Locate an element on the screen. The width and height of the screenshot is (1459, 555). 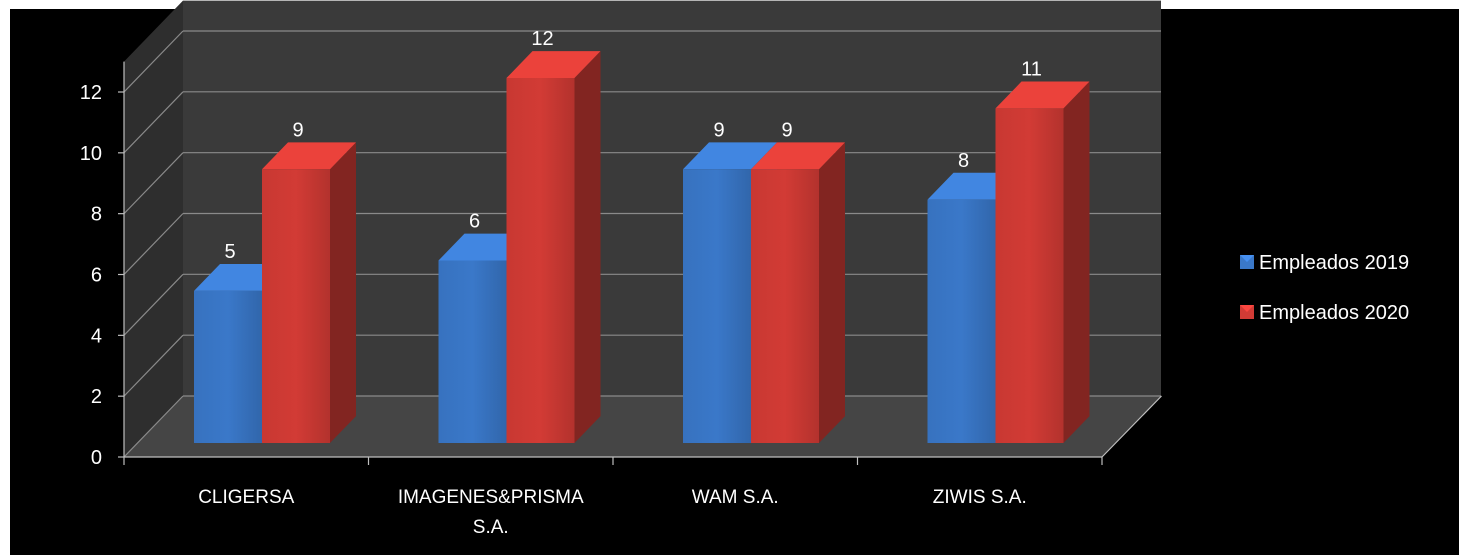
y-tick-label: 12 is located at coordinates (91, 93).